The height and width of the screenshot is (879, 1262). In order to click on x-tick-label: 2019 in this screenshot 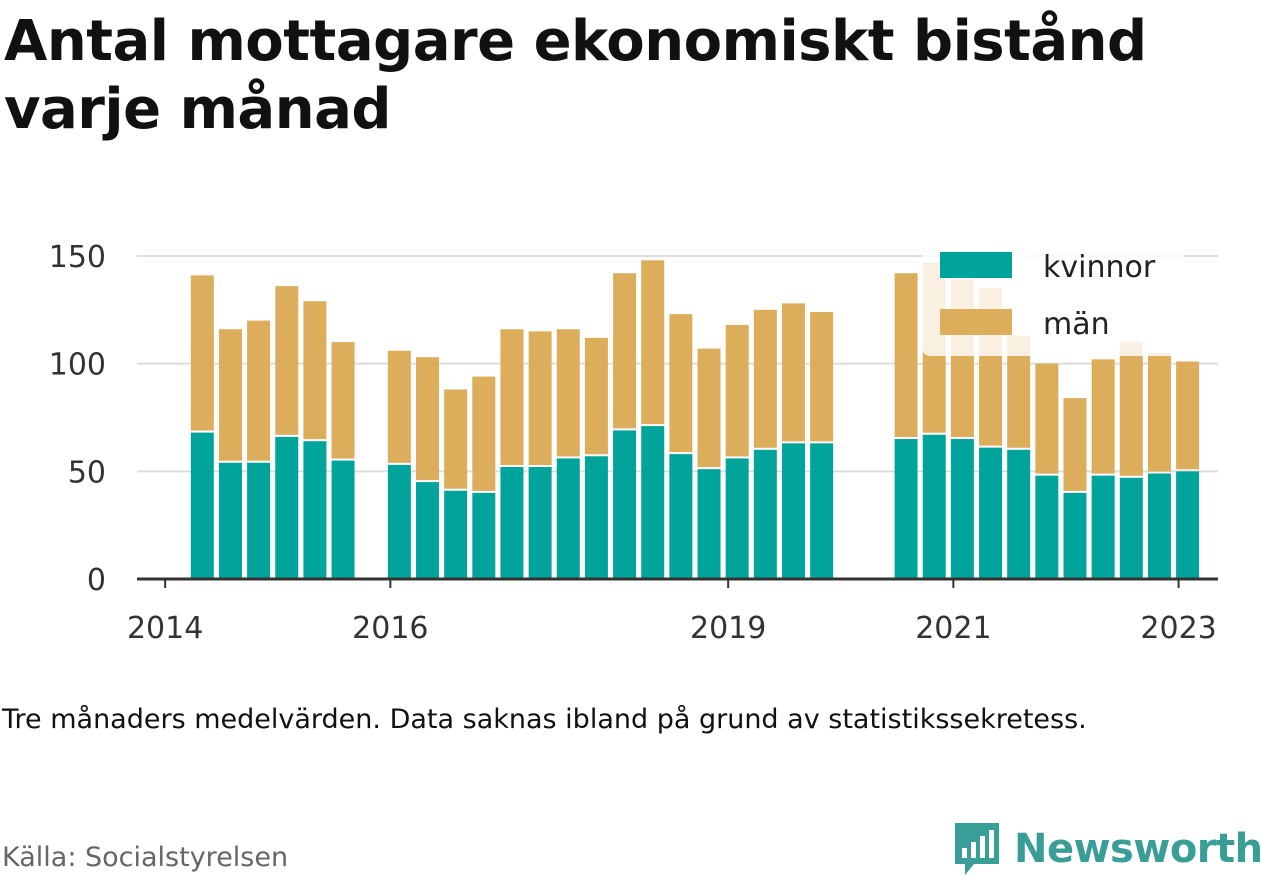, I will do `click(728, 628)`.